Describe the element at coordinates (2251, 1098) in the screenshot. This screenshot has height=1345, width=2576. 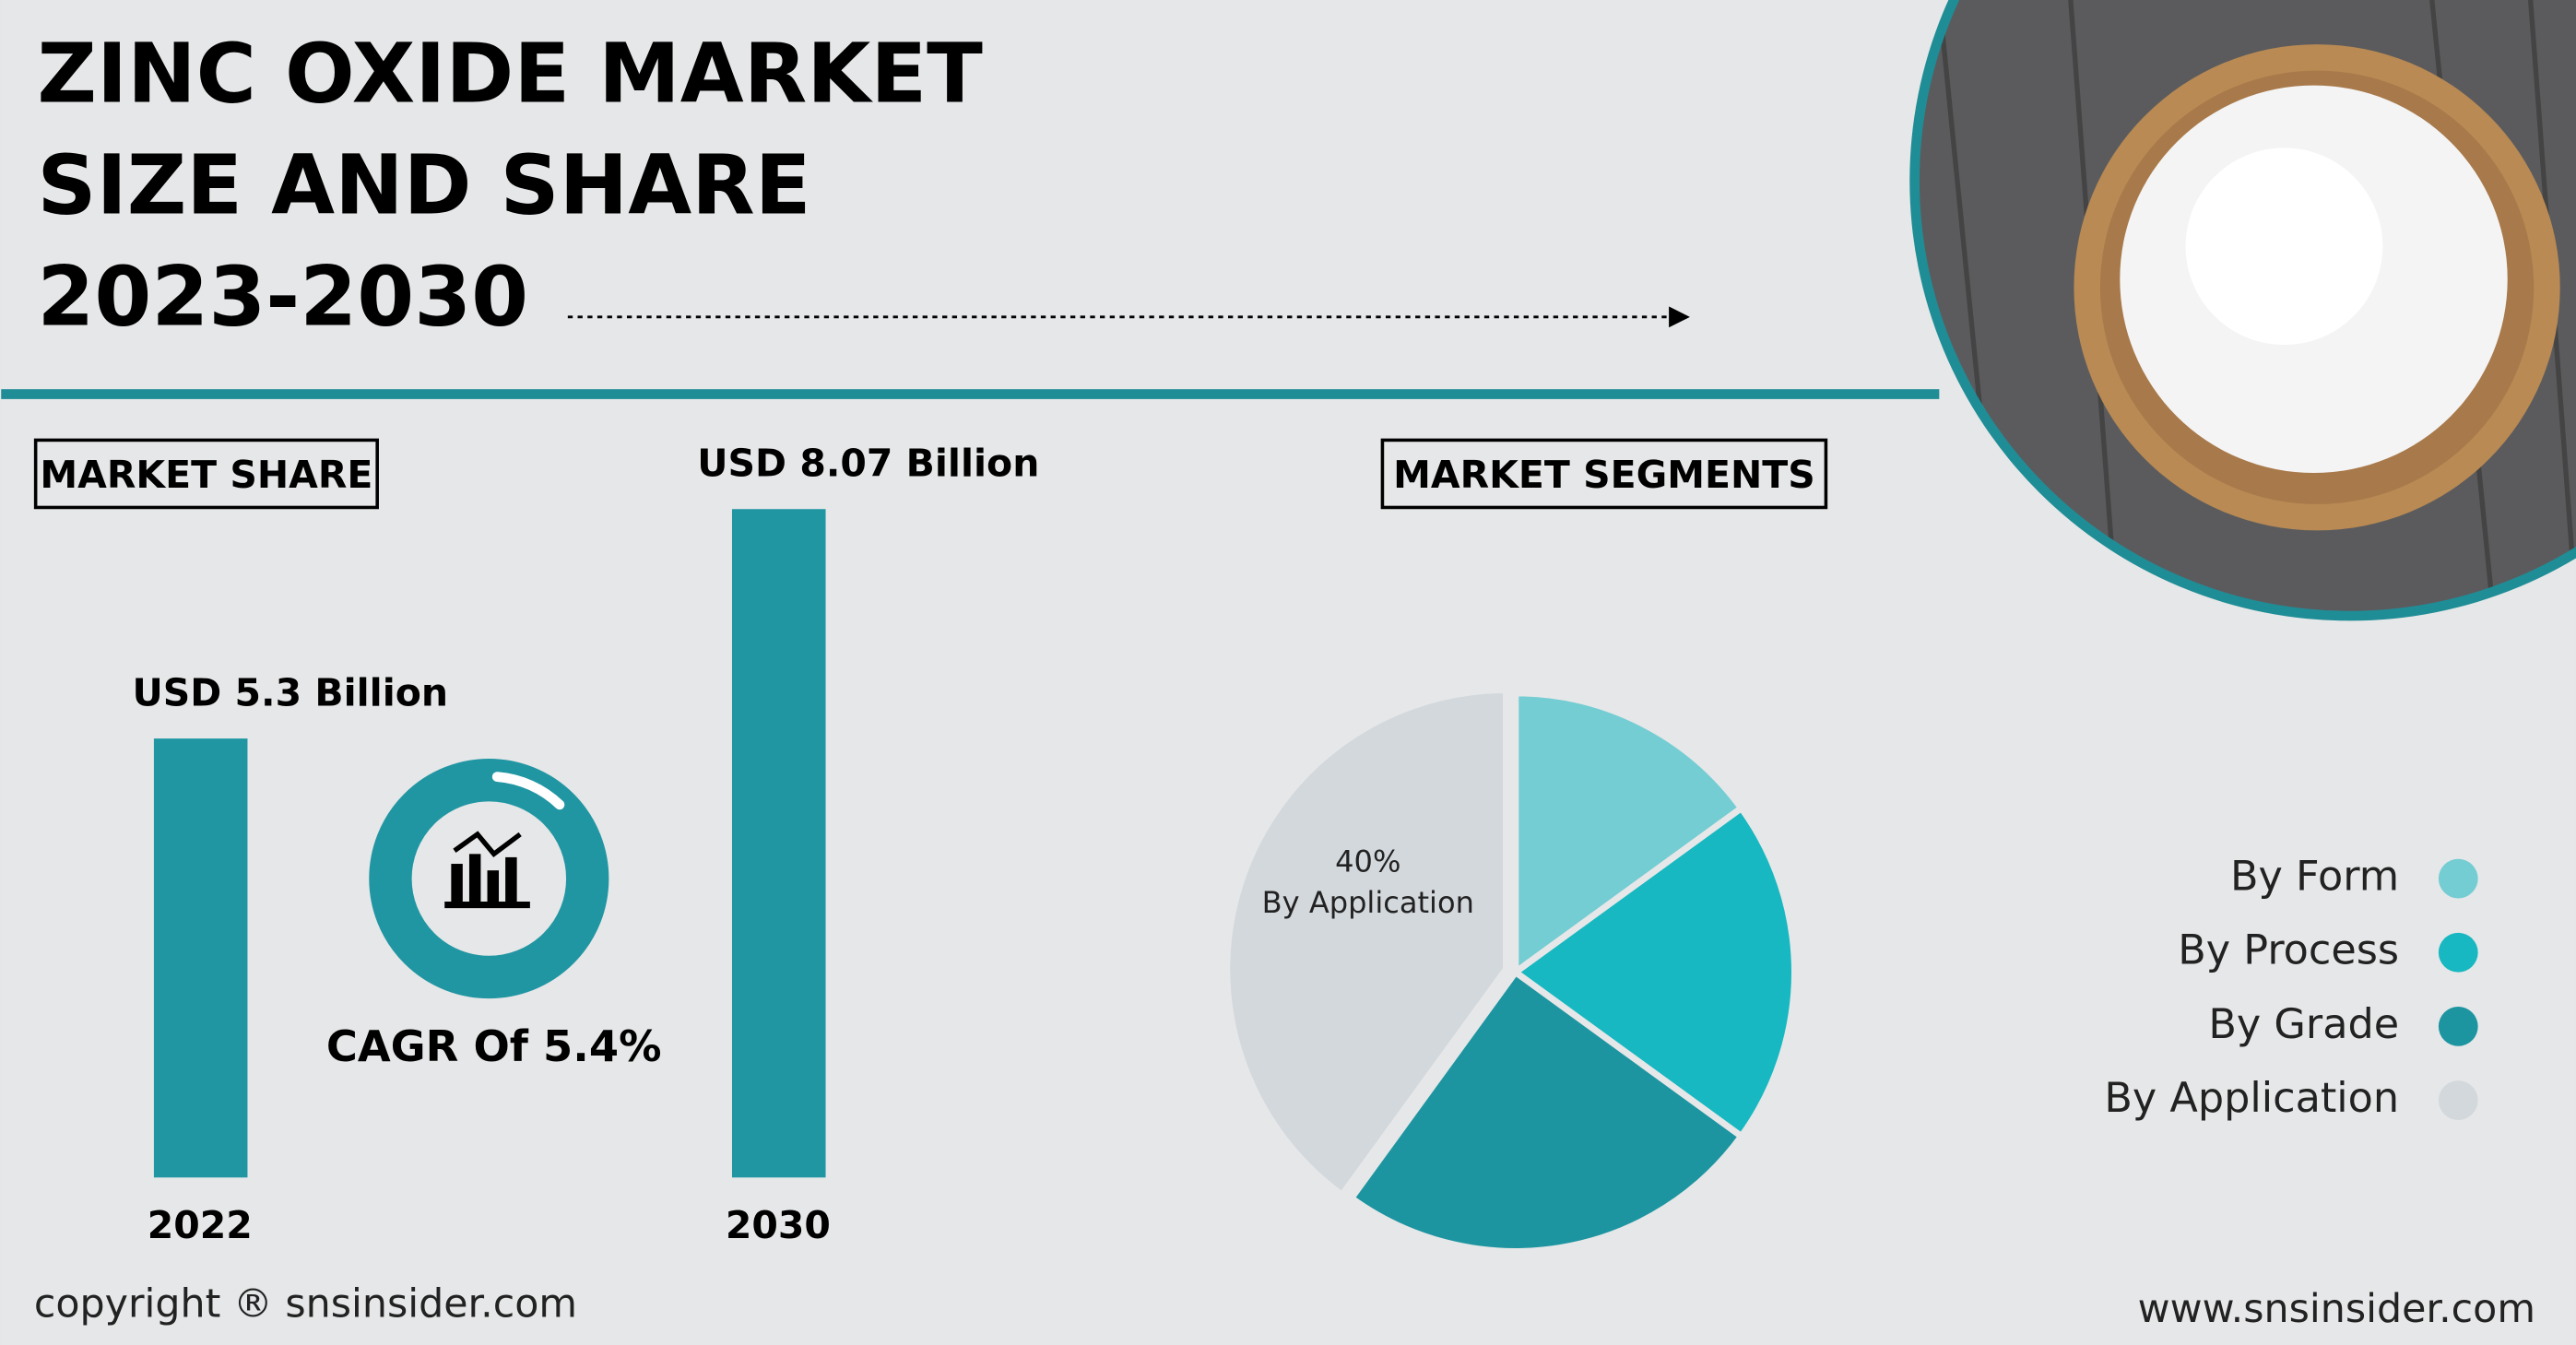
I see `legend-label: By Application` at that location.